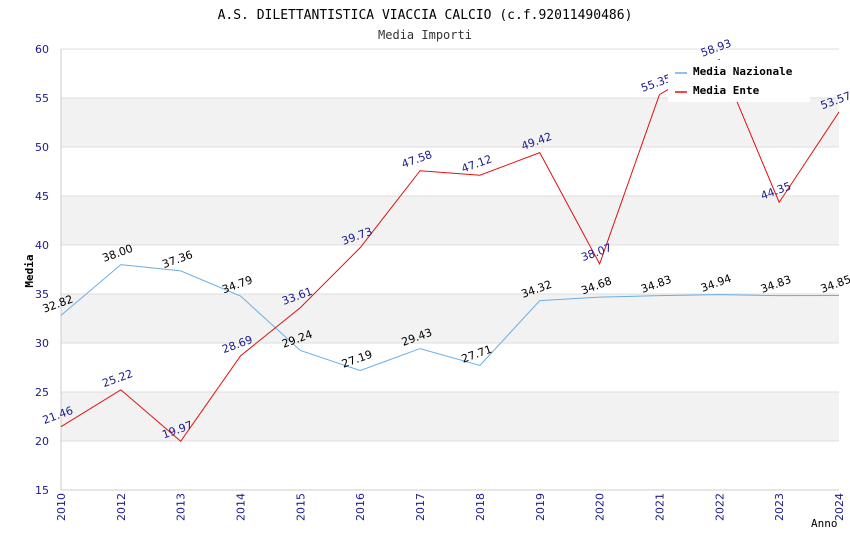 The height and width of the screenshot is (550, 850). What do you see at coordinates (181, 507) in the screenshot?
I see `x-tick-label: 2013` at bounding box center [181, 507].